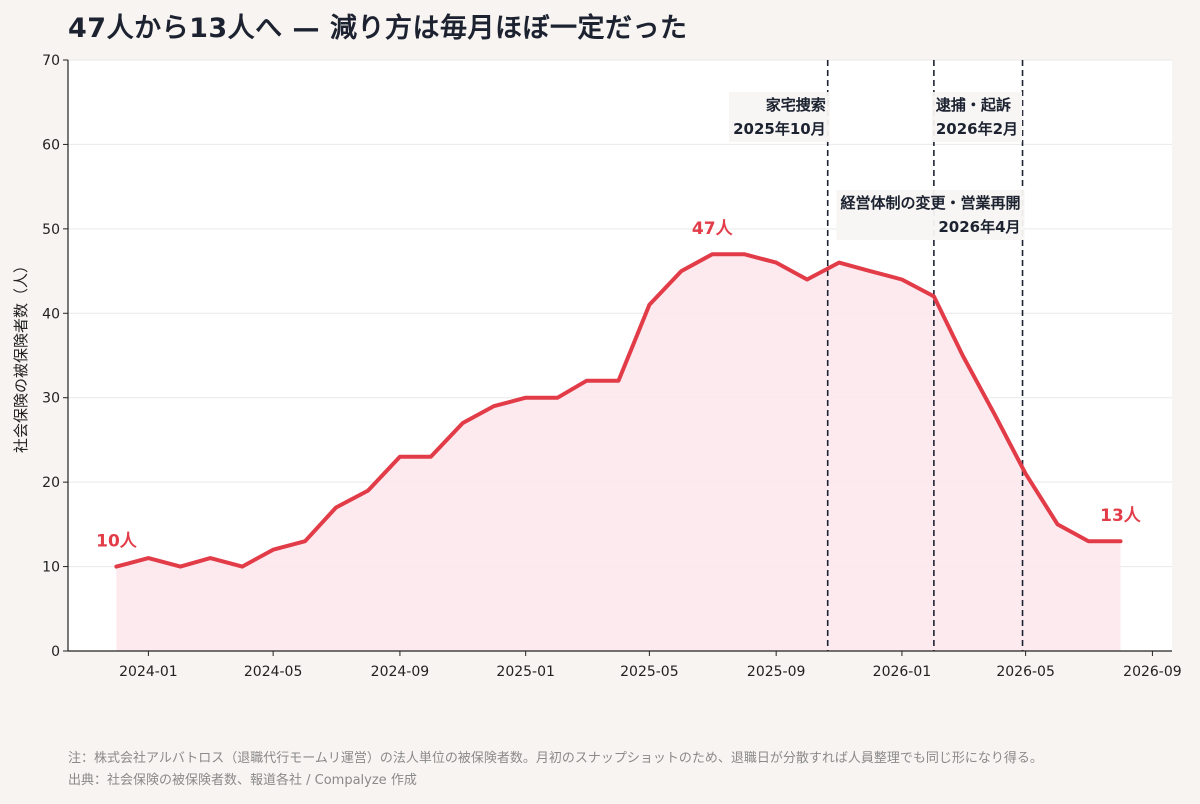  Describe the element at coordinates (378, 28) in the screenshot. I see `chart-title: 47人から13人へ — 減り方は毎月ほぼ一定だった` at that location.